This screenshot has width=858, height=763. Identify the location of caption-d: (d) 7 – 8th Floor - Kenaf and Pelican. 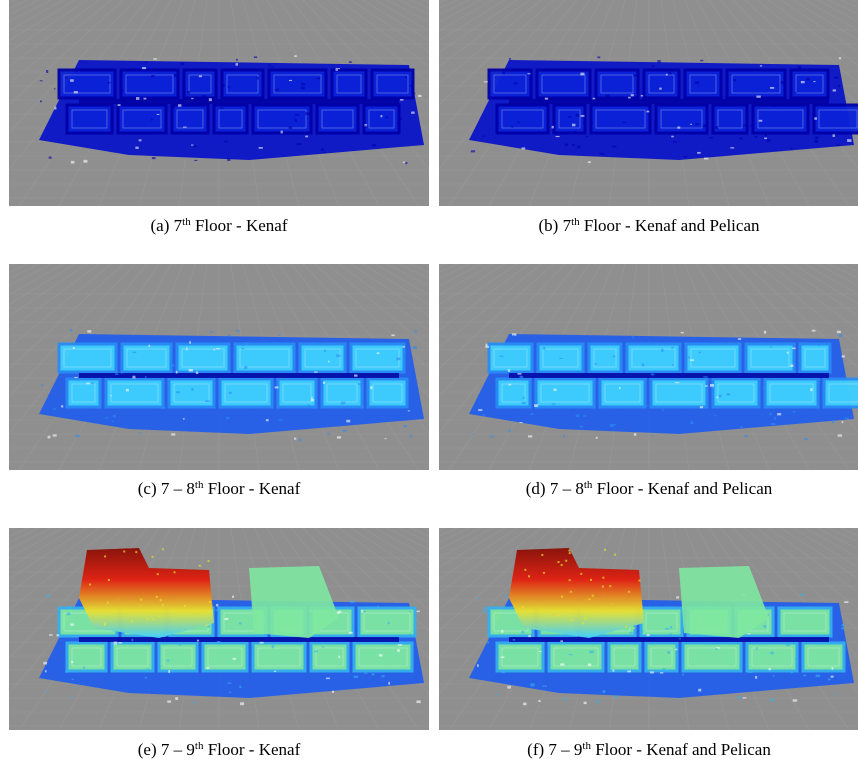
(649, 488).